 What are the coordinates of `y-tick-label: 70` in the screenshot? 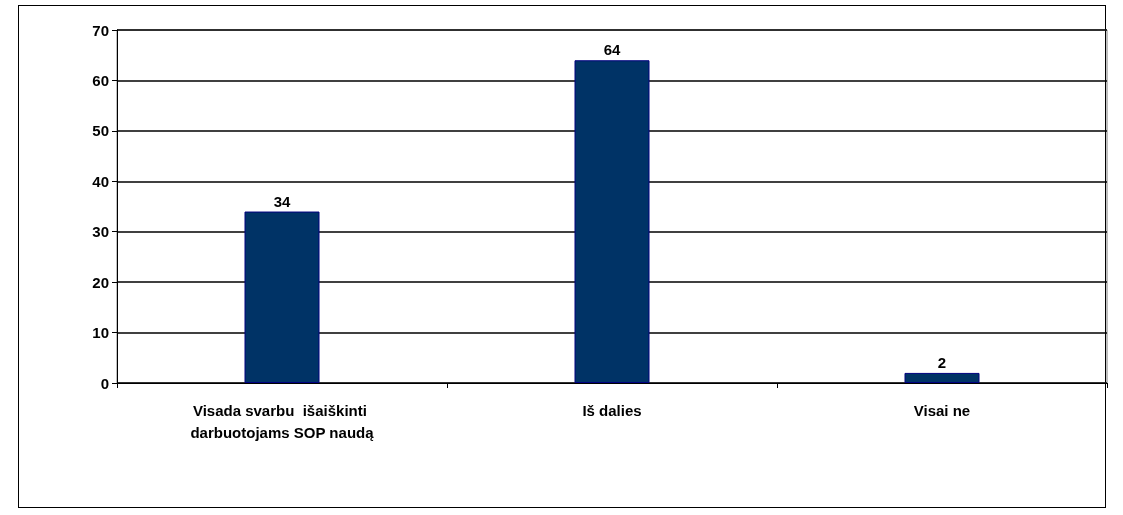 It's located at (100, 30).